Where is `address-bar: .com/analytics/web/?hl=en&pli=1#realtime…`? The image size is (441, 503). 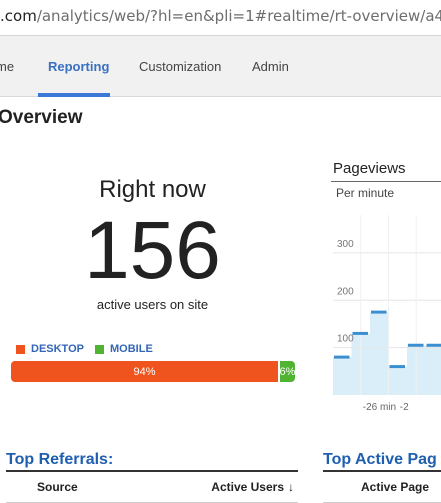 address-bar: .com/analytics/web/?hl=en&pli=1#realtime… is located at coordinates (220, 18).